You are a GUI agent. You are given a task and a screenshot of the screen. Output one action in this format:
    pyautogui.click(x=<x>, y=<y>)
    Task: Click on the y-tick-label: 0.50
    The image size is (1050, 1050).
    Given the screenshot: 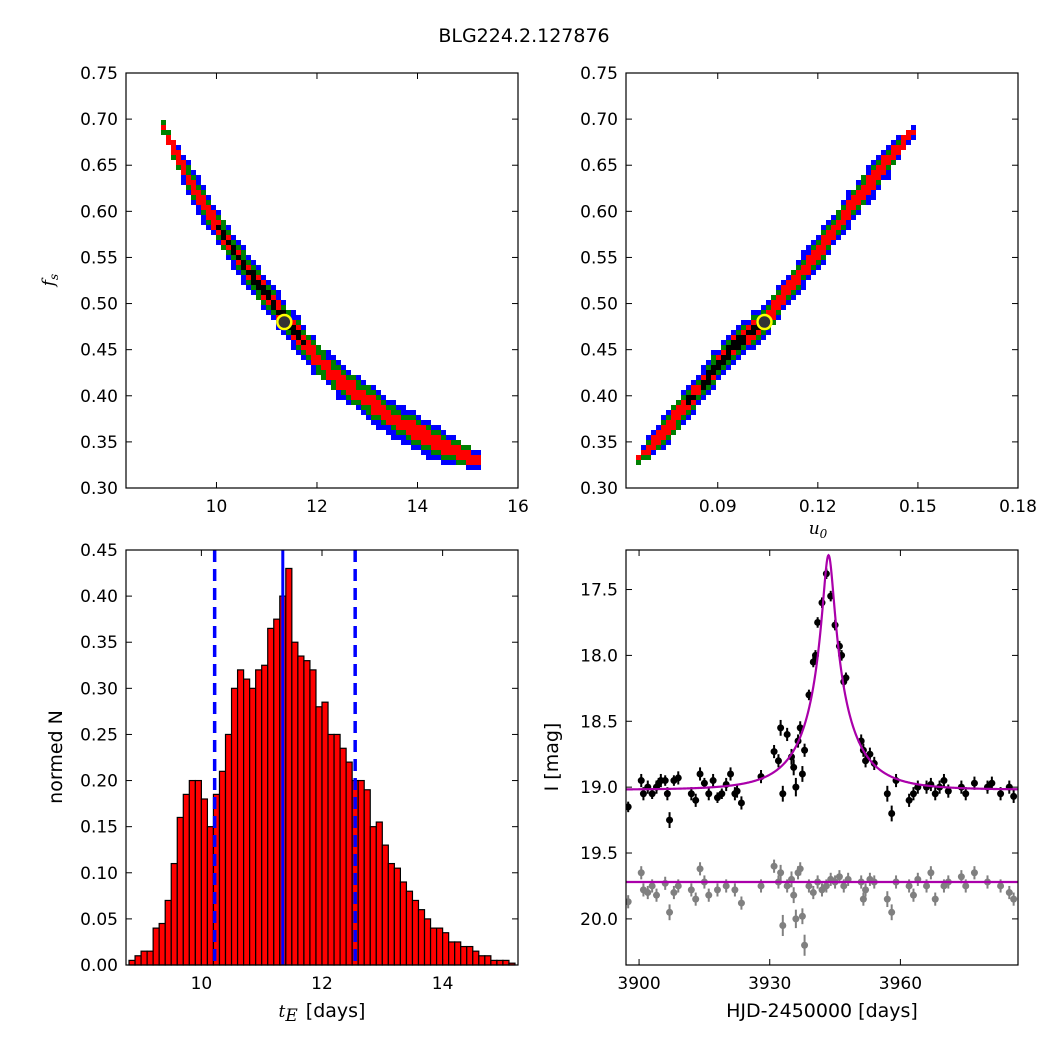 What is the action you would take?
    pyautogui.click(x=599, y=305)
    